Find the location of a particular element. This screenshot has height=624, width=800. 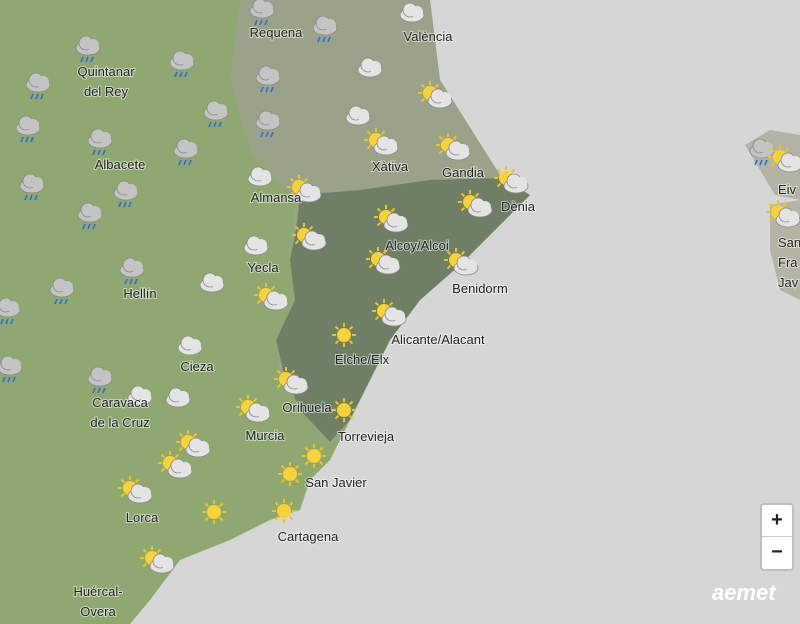

city-label: Quintanar is located at coordinates (106, 71).